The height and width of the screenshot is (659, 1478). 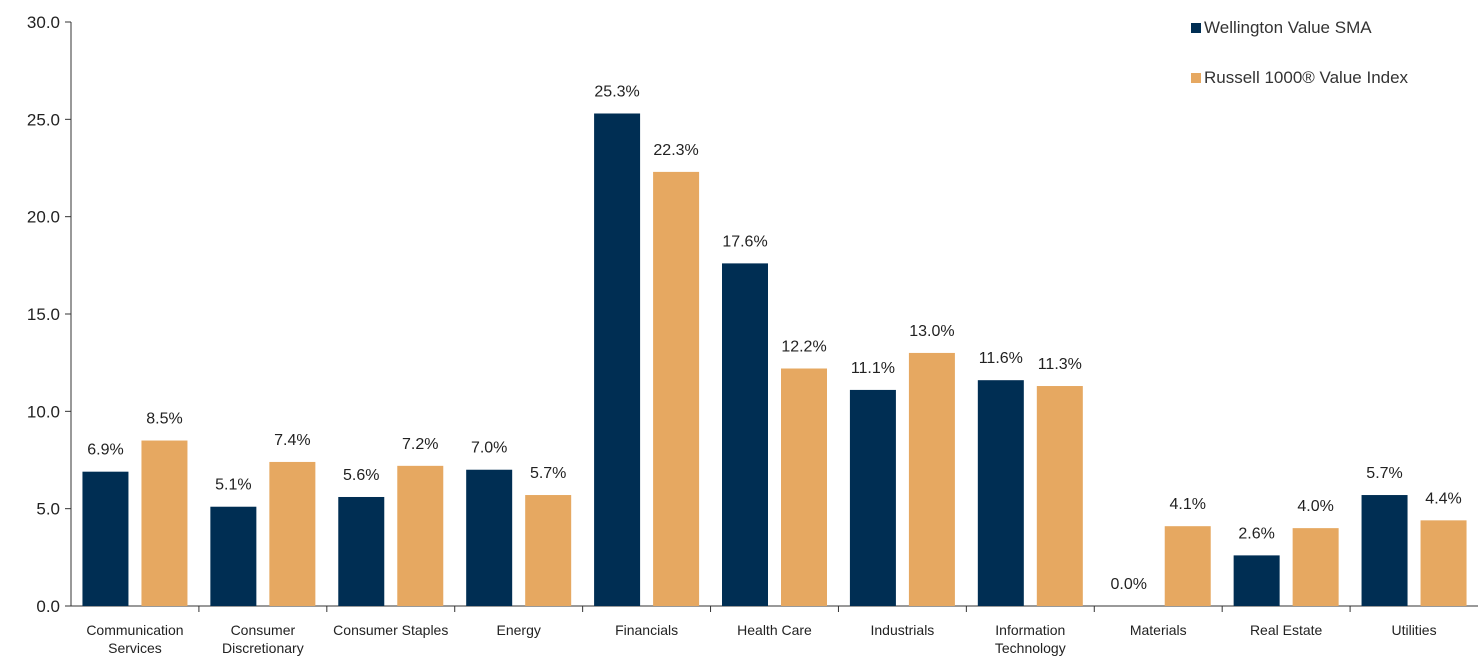 What do you see at coordinates (1060, 364) in the screenshot?
I see `data-label: 11.3%` at bounding box center [1060, 364].